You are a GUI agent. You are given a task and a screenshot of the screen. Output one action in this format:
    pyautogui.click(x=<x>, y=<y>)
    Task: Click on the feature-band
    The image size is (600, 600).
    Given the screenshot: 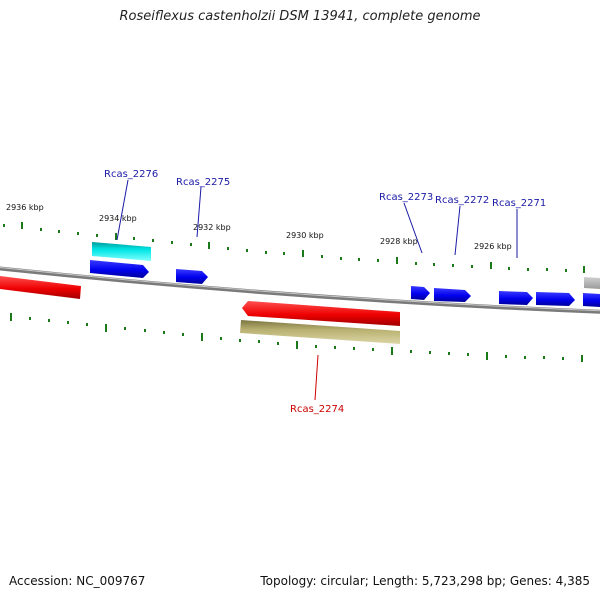 What is the action you would take?
    pyautogui.click(x=320, y=332)
    